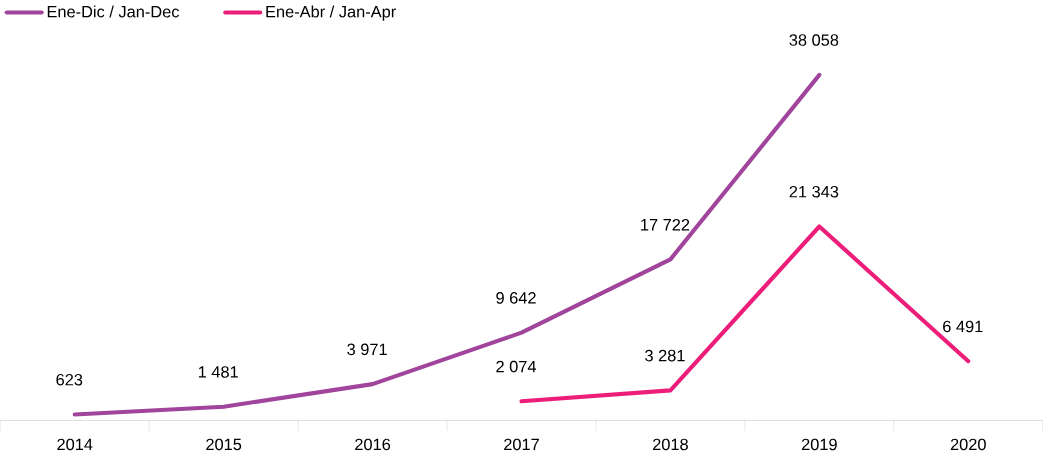  Describe the element at coordinates (665, 355) in the screenshot. I see `data-label: 3 281` at that location.